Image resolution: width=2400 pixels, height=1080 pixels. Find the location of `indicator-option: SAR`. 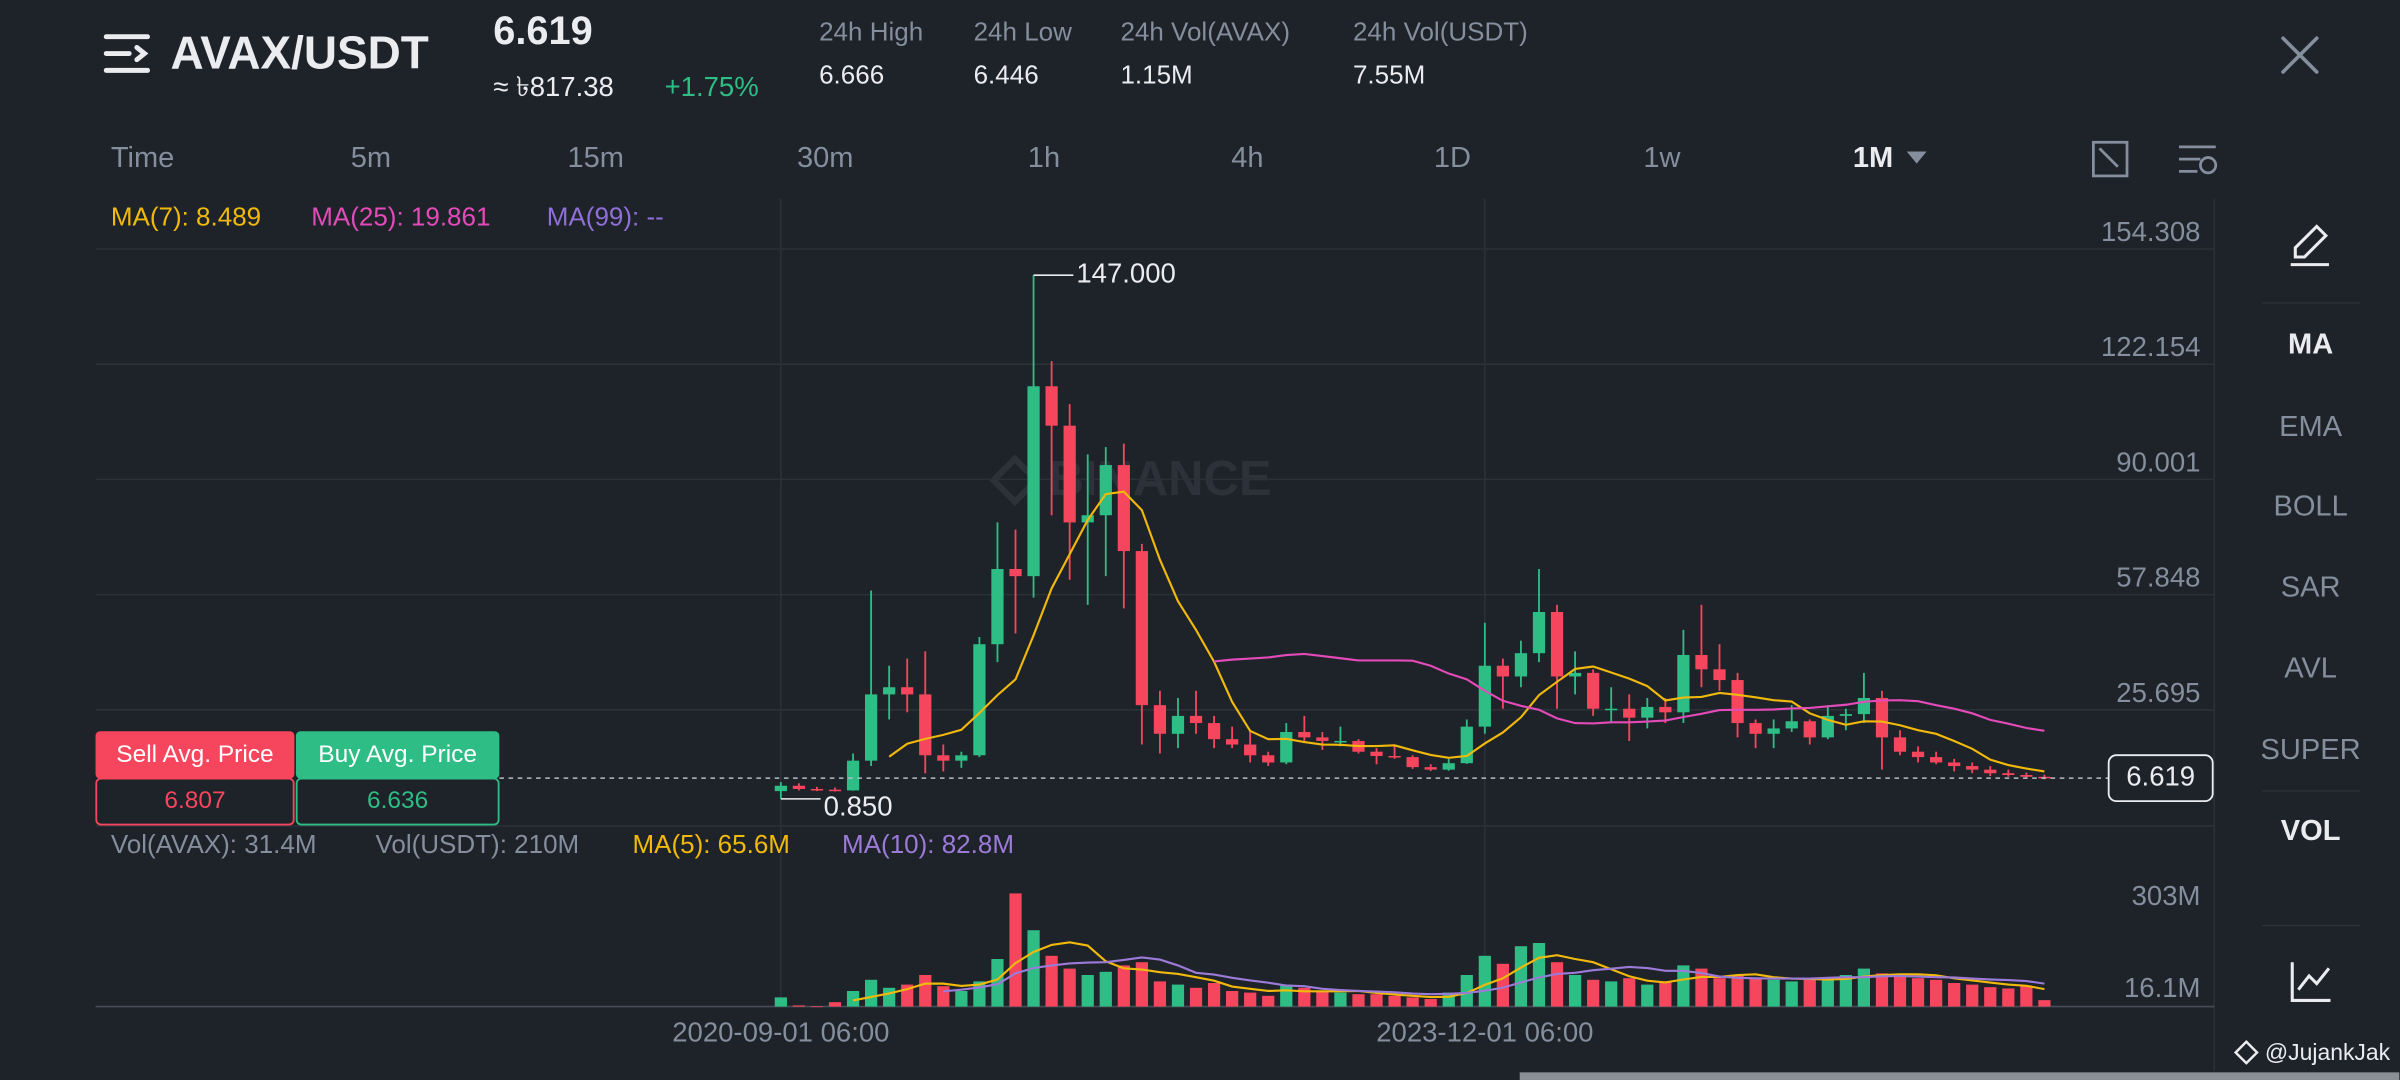

indicator-option: SAR is located at coordinates (2311, 588).